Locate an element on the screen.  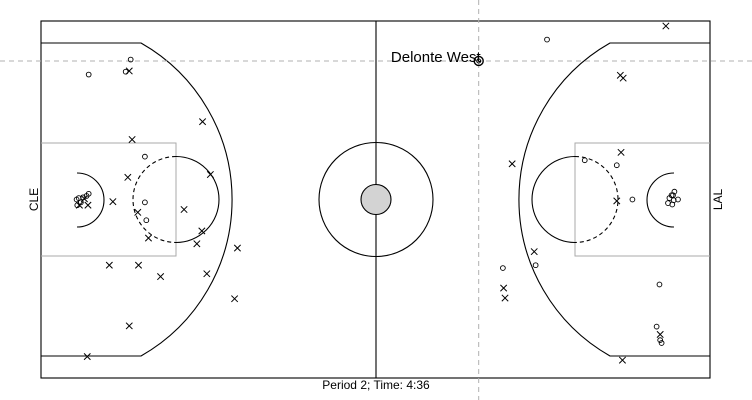
right-key is located at coordinates (642, 199).